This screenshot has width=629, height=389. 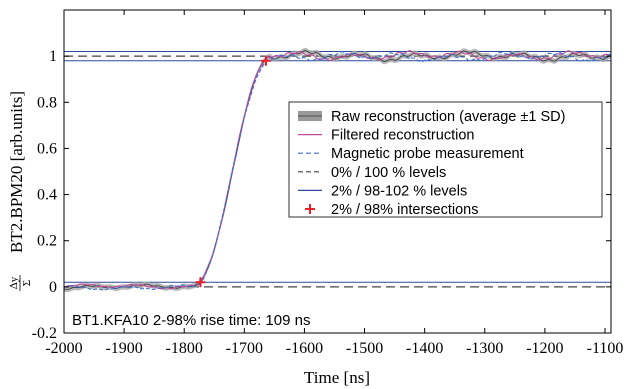 I want to click on x-tick-label: -1900, so click(x=123, y=348).